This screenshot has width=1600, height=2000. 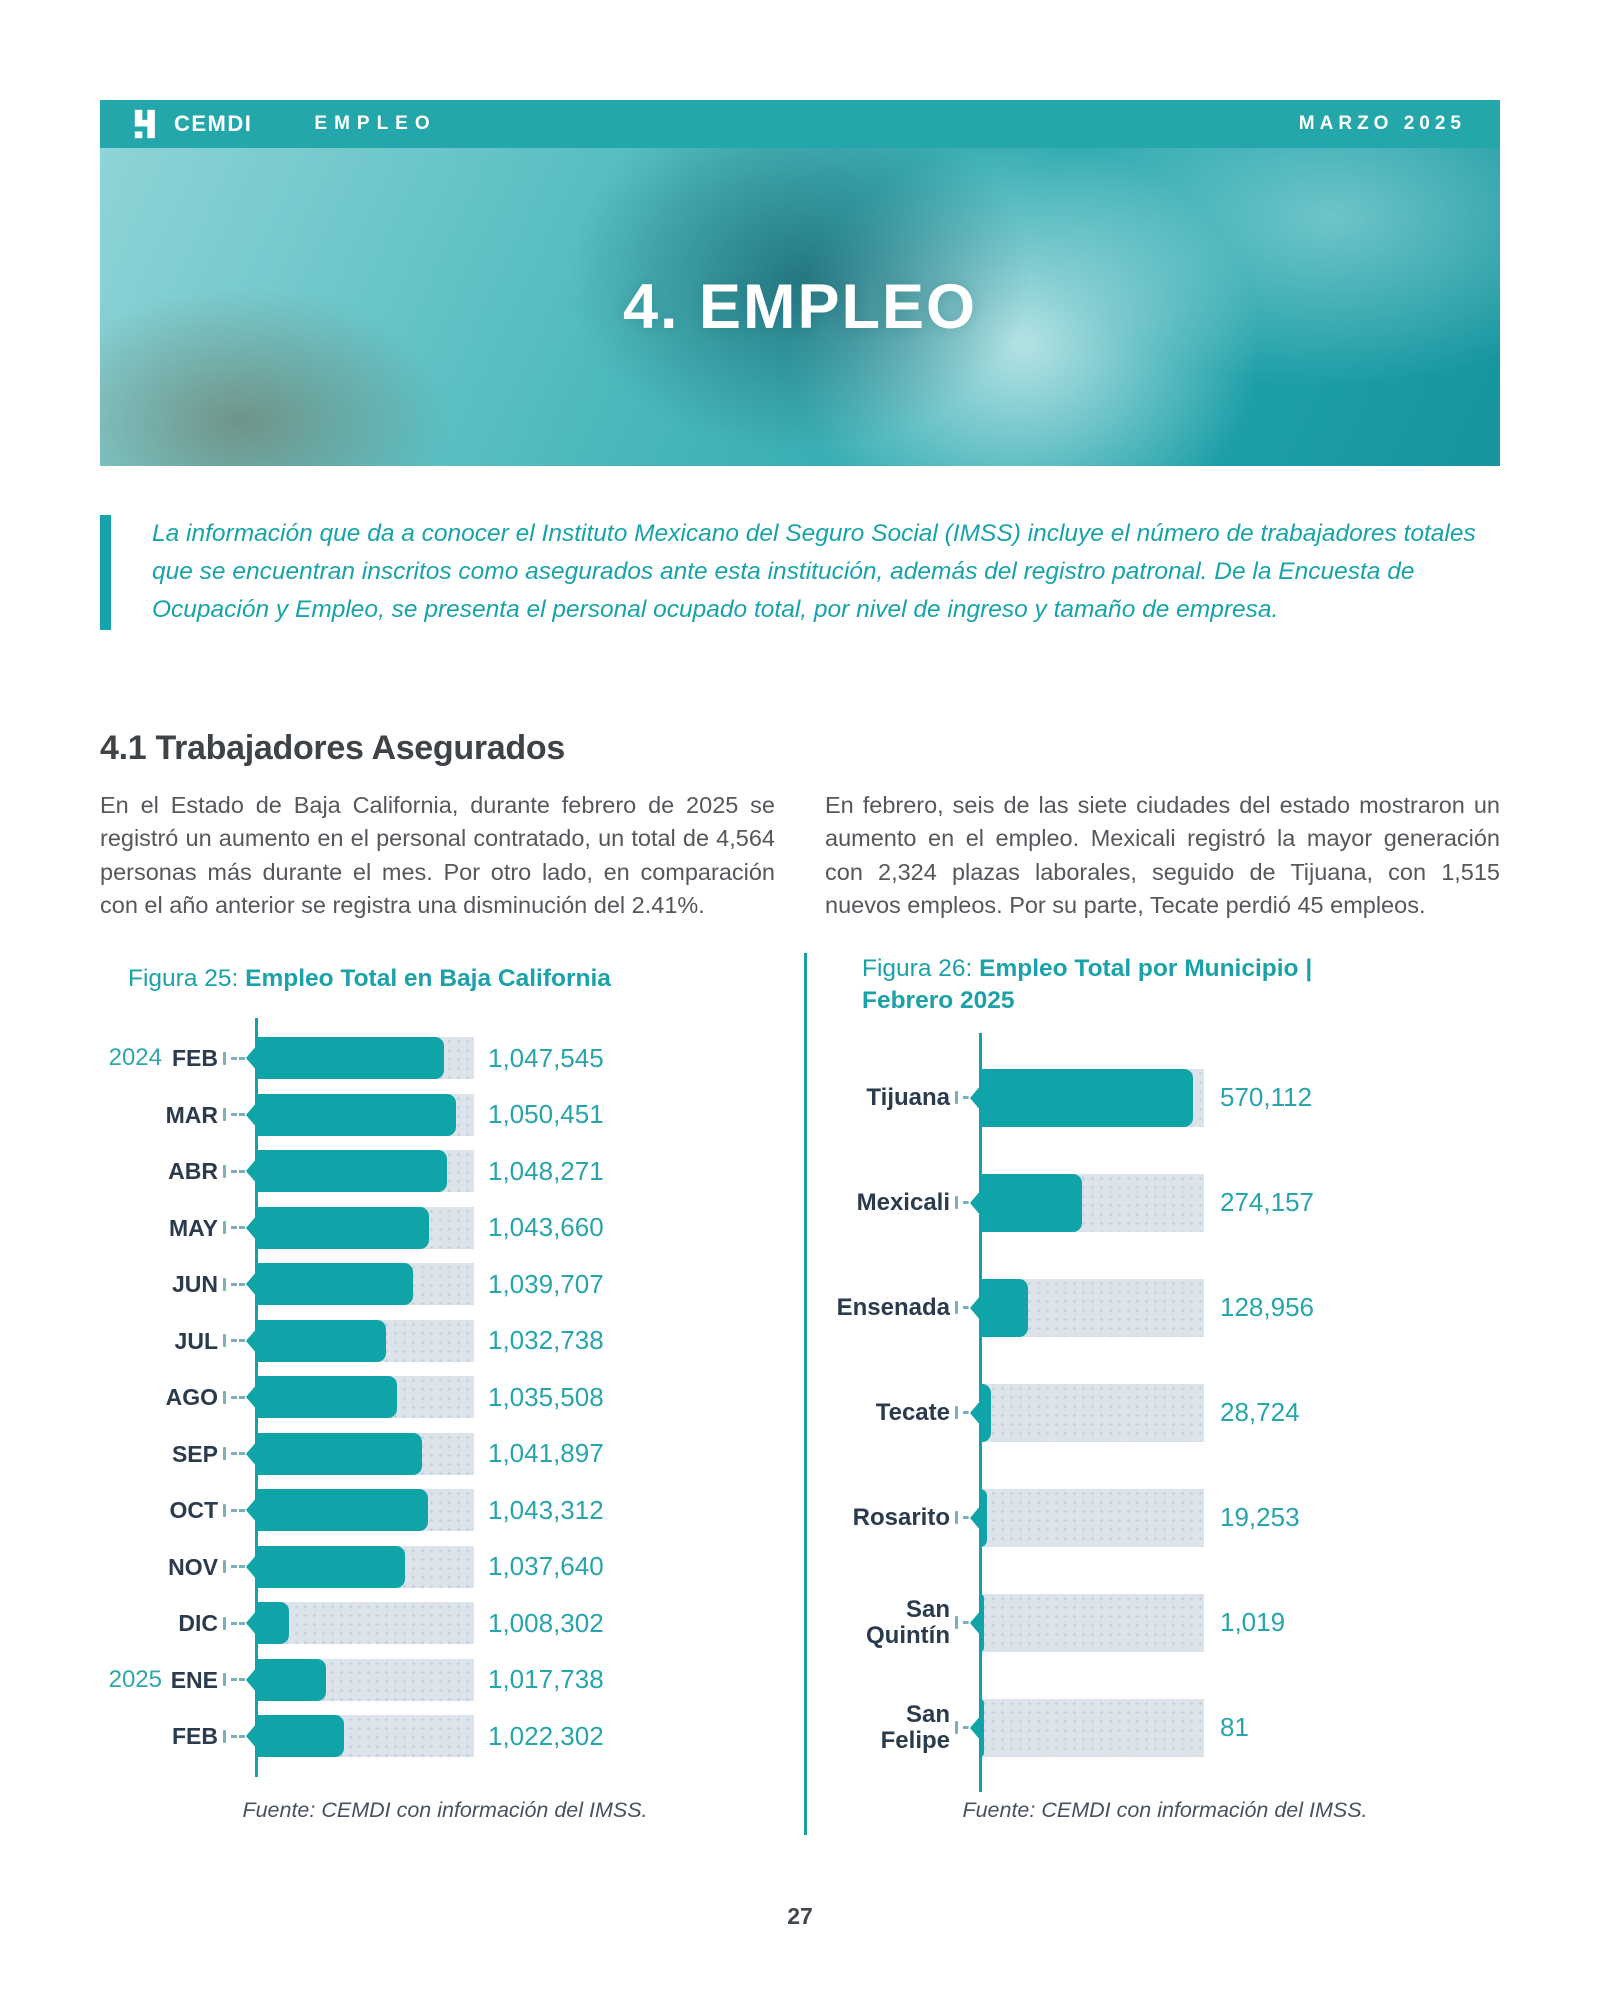 I want to click on chart-row: Tecate 28,724, so click(x=1072, y=1412).